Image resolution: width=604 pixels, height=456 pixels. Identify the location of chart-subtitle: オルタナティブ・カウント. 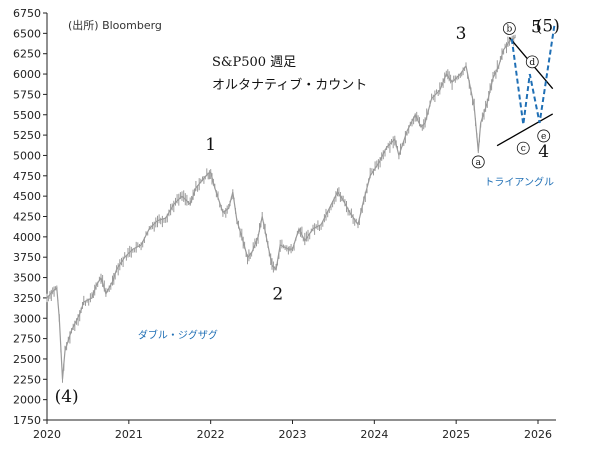
(289, 85).